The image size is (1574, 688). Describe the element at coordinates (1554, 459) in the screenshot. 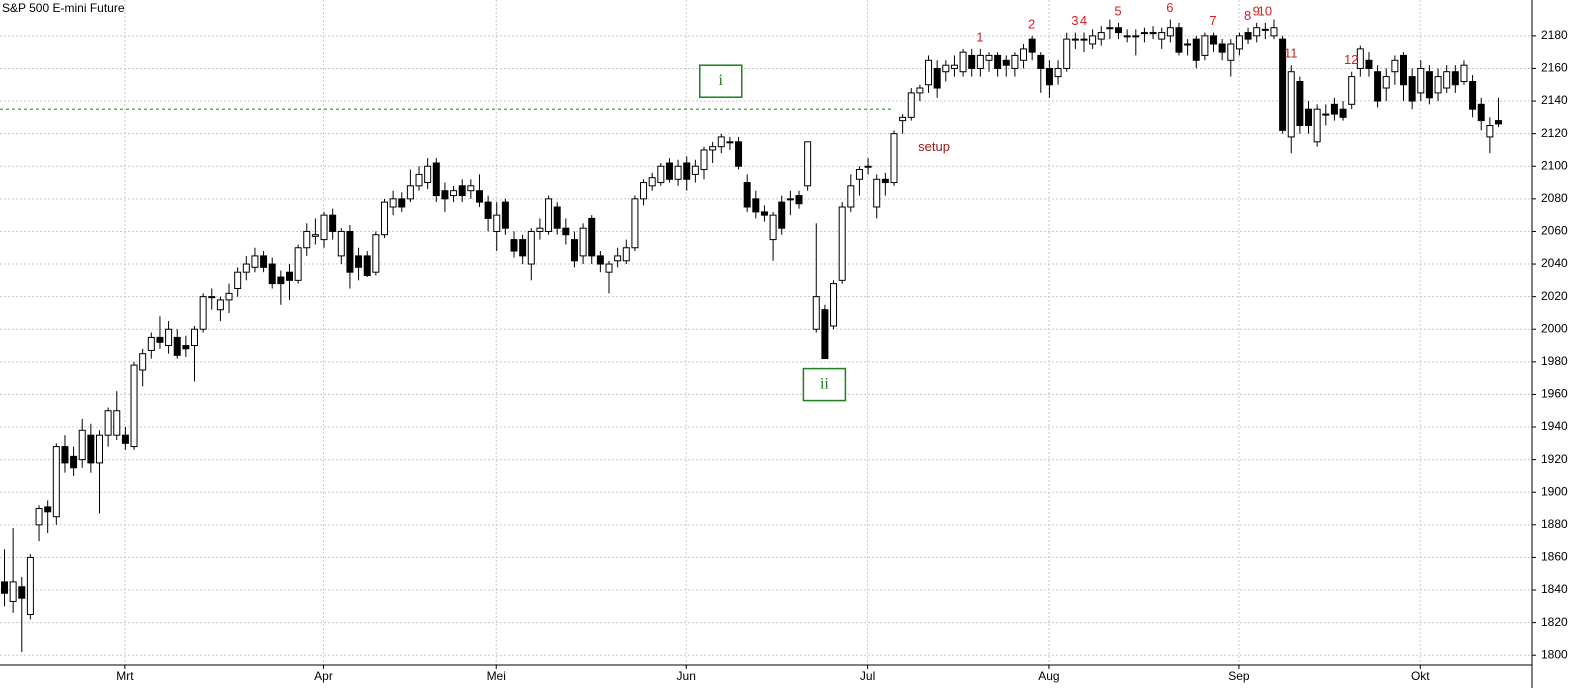

I see `y-tick-label: 1920` at that location.